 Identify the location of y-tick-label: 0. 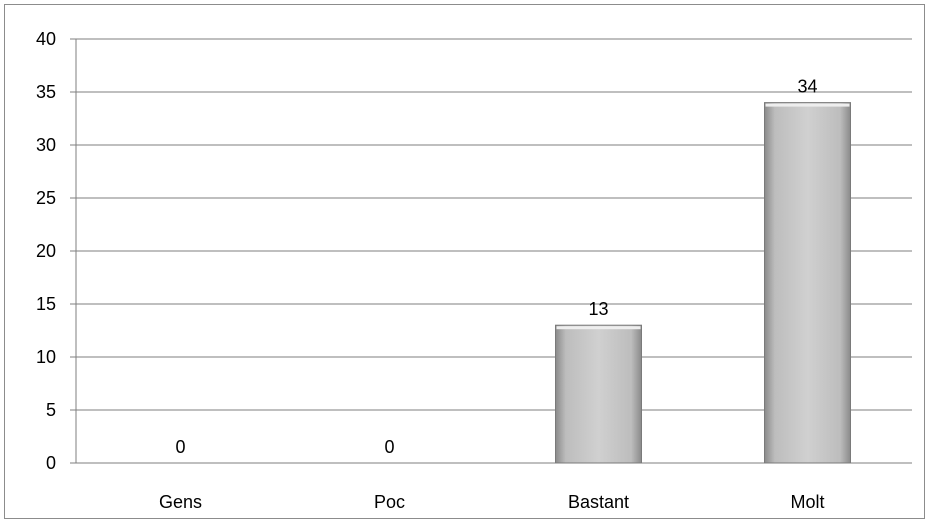
(51, 463).